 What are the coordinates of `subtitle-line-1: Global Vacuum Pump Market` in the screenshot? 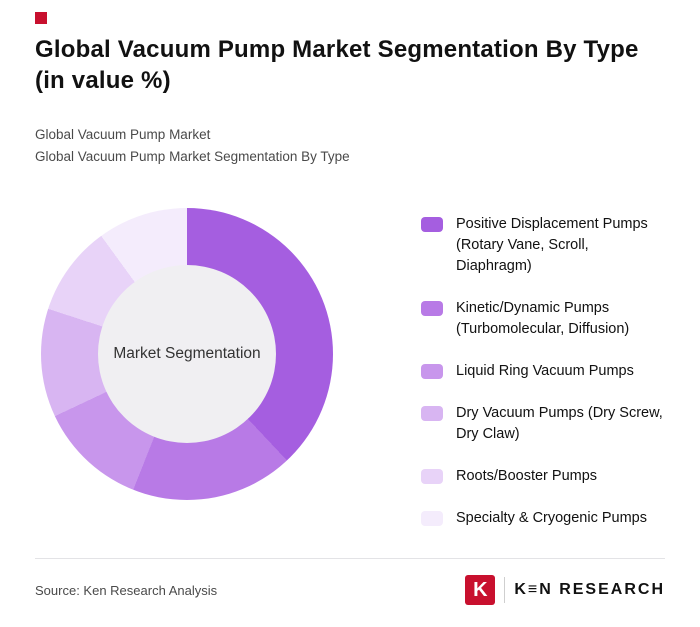 It's located at (123, 135).